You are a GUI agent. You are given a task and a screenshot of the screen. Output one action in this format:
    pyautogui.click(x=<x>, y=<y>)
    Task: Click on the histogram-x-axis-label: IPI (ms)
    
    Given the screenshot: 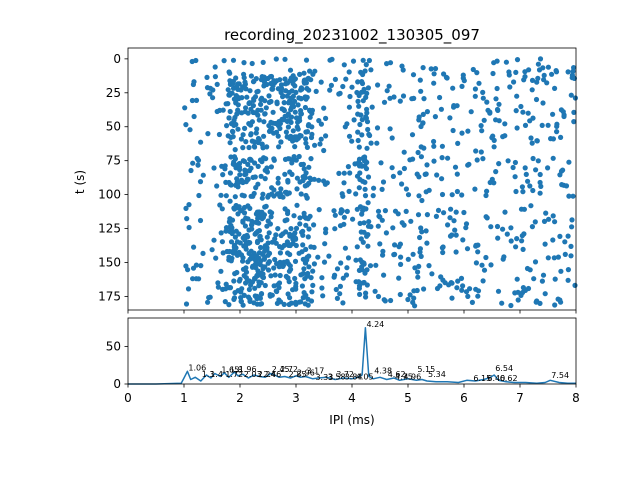 What is the action you would take?
    pyautogui.click(x=351, y=420)
    